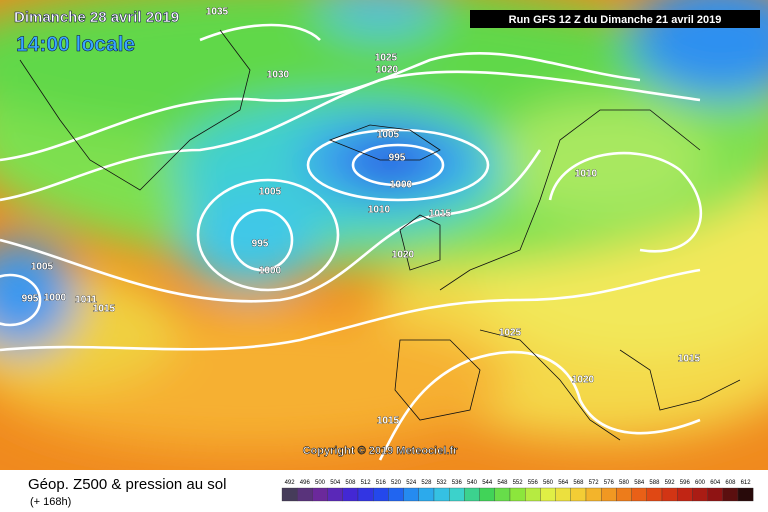  What do you see at coordinates (472, 483) in the screenshot?
I see `colorbar-label: 540` at bounding box center [472, 483].